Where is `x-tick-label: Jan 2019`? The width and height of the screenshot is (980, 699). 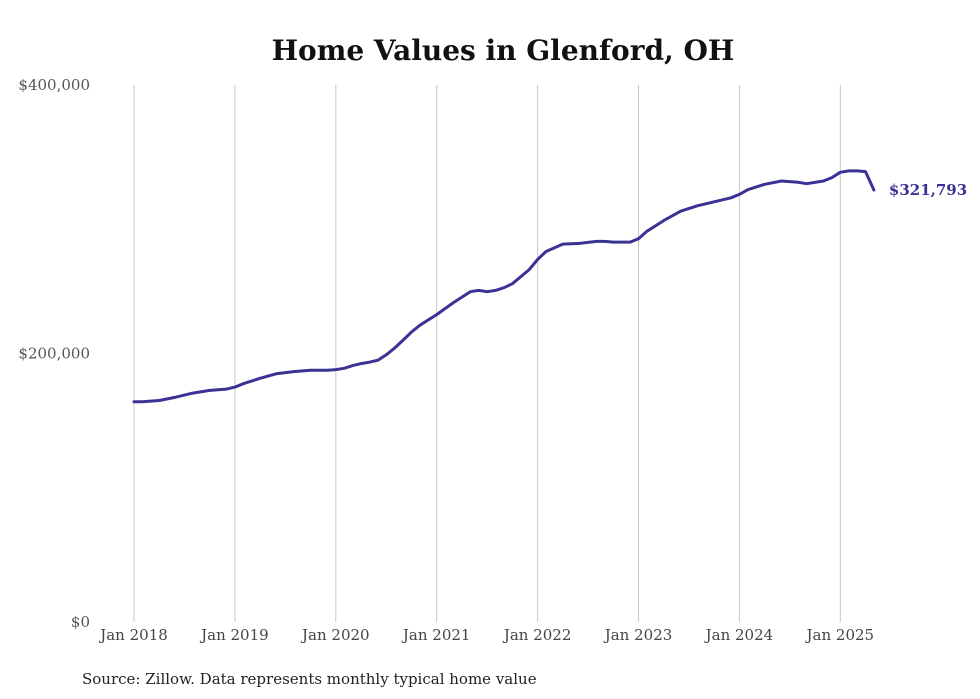 x-tick-label: Jan 2019 is located at coordinates (234, 635).